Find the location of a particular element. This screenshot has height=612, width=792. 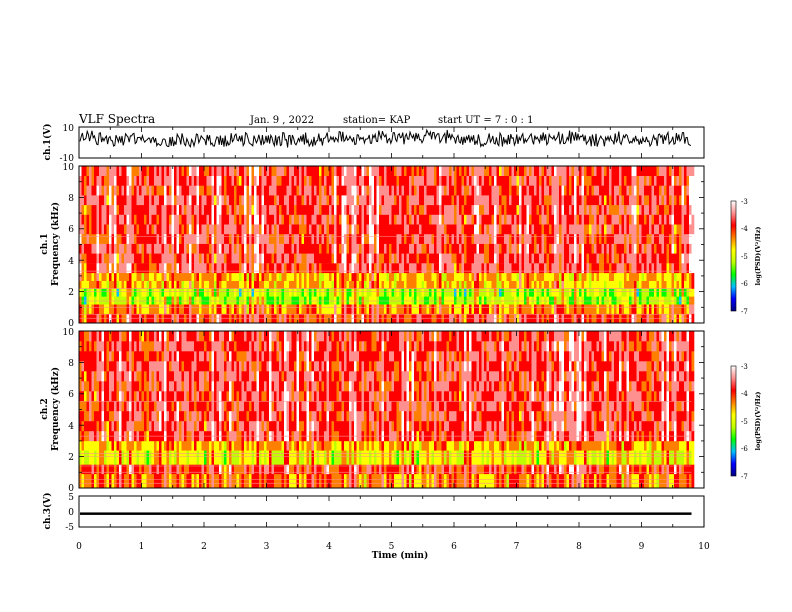

xtick-4: 4 is located at coordinates (329, 547).